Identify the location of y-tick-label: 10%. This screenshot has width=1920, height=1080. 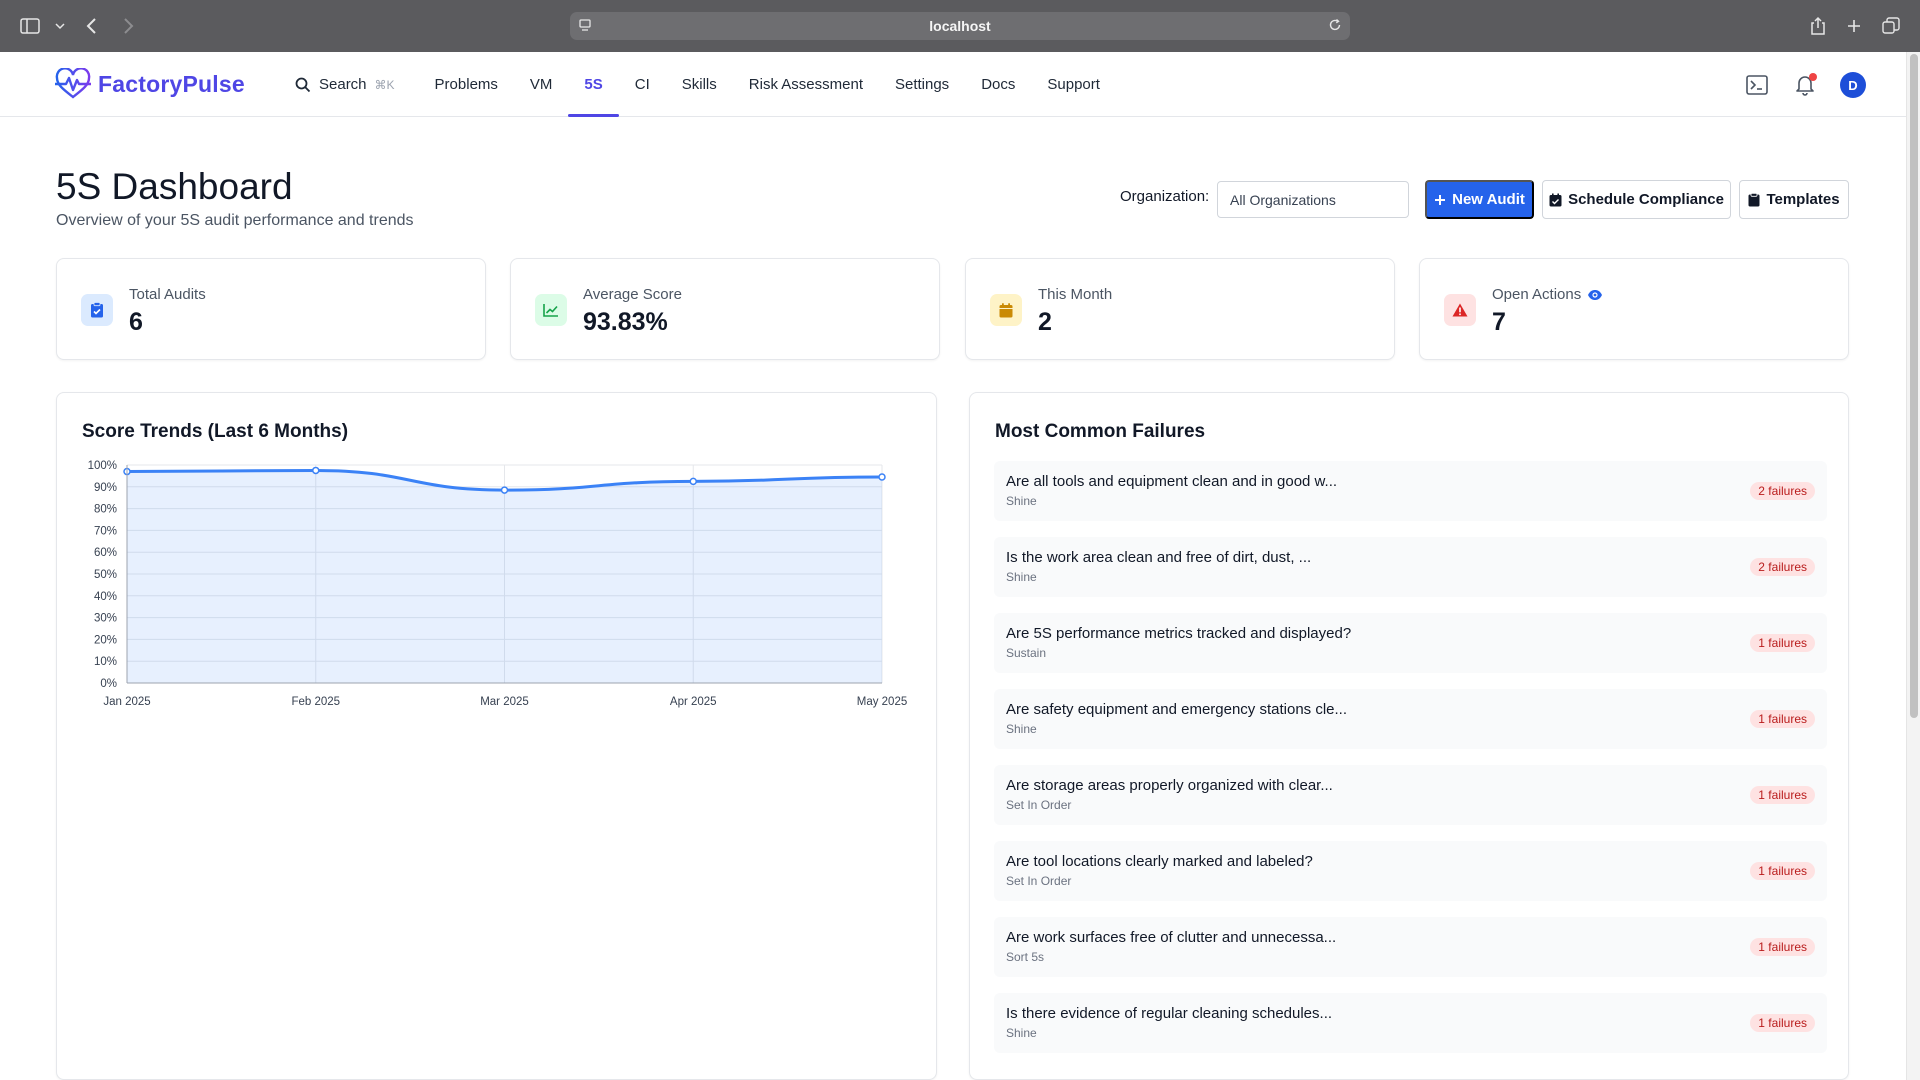
(105, 662).